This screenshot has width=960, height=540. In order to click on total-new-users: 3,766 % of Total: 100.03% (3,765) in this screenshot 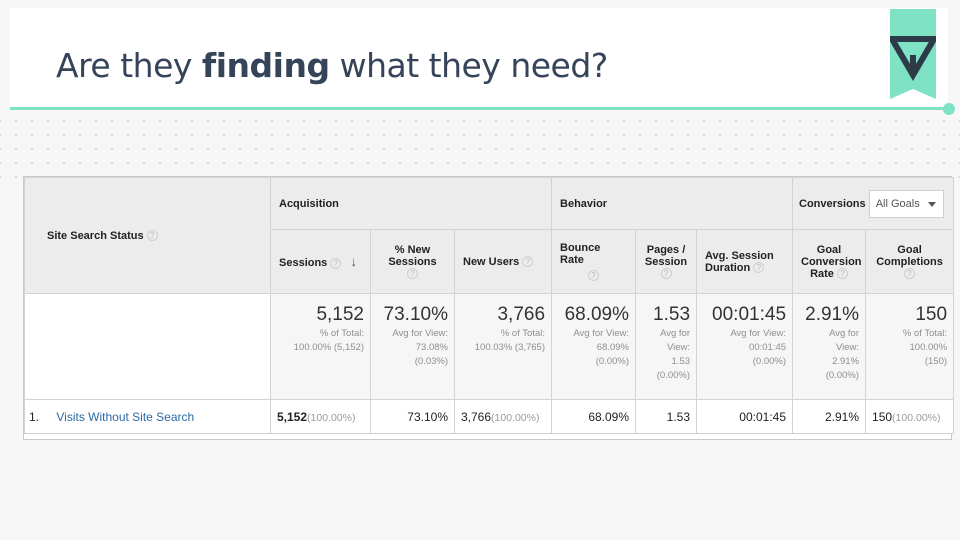, I will do `click(503, 346)`.